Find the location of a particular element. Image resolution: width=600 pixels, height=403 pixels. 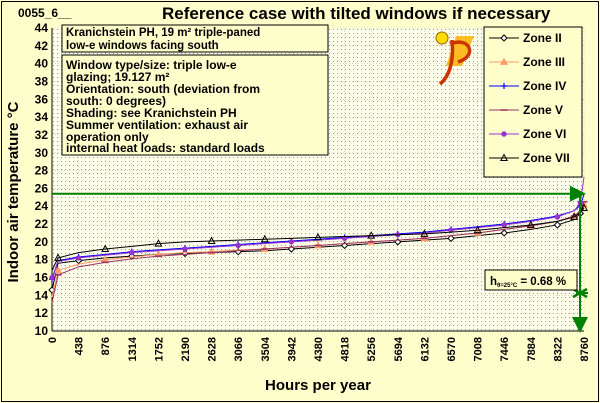

y-tick-label: 20 is located at coordinates (42, 242).